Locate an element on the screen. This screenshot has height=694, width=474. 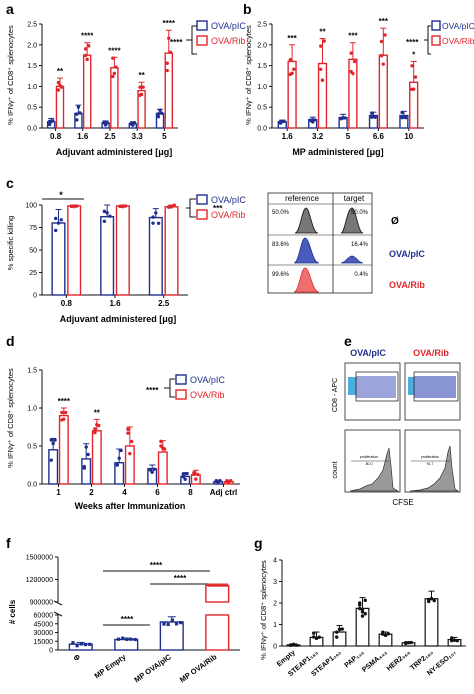
flow-row2-right-pct: 16.4% is located at coordinates (360, 245).